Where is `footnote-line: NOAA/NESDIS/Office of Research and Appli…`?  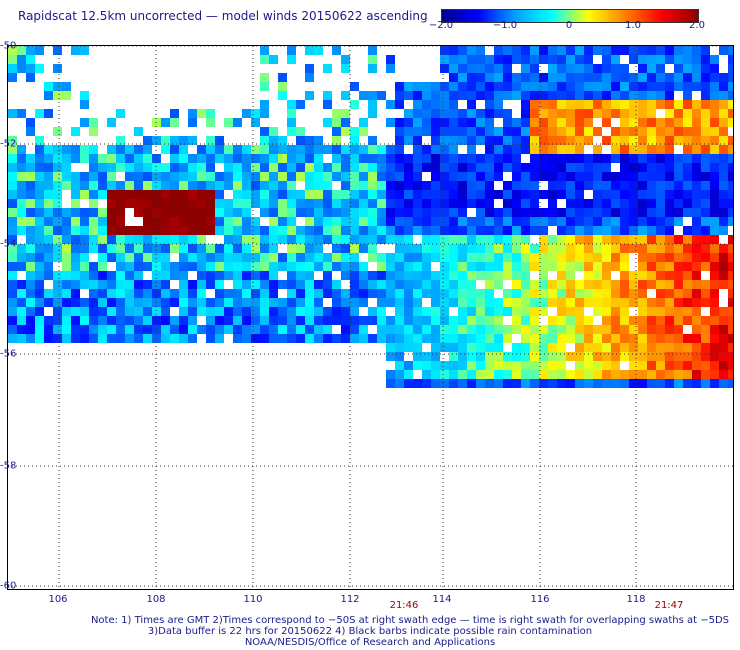
footnote-line: NOAA/NESDIS/Office of Research and Appli… is located at coordinates (370, 642).